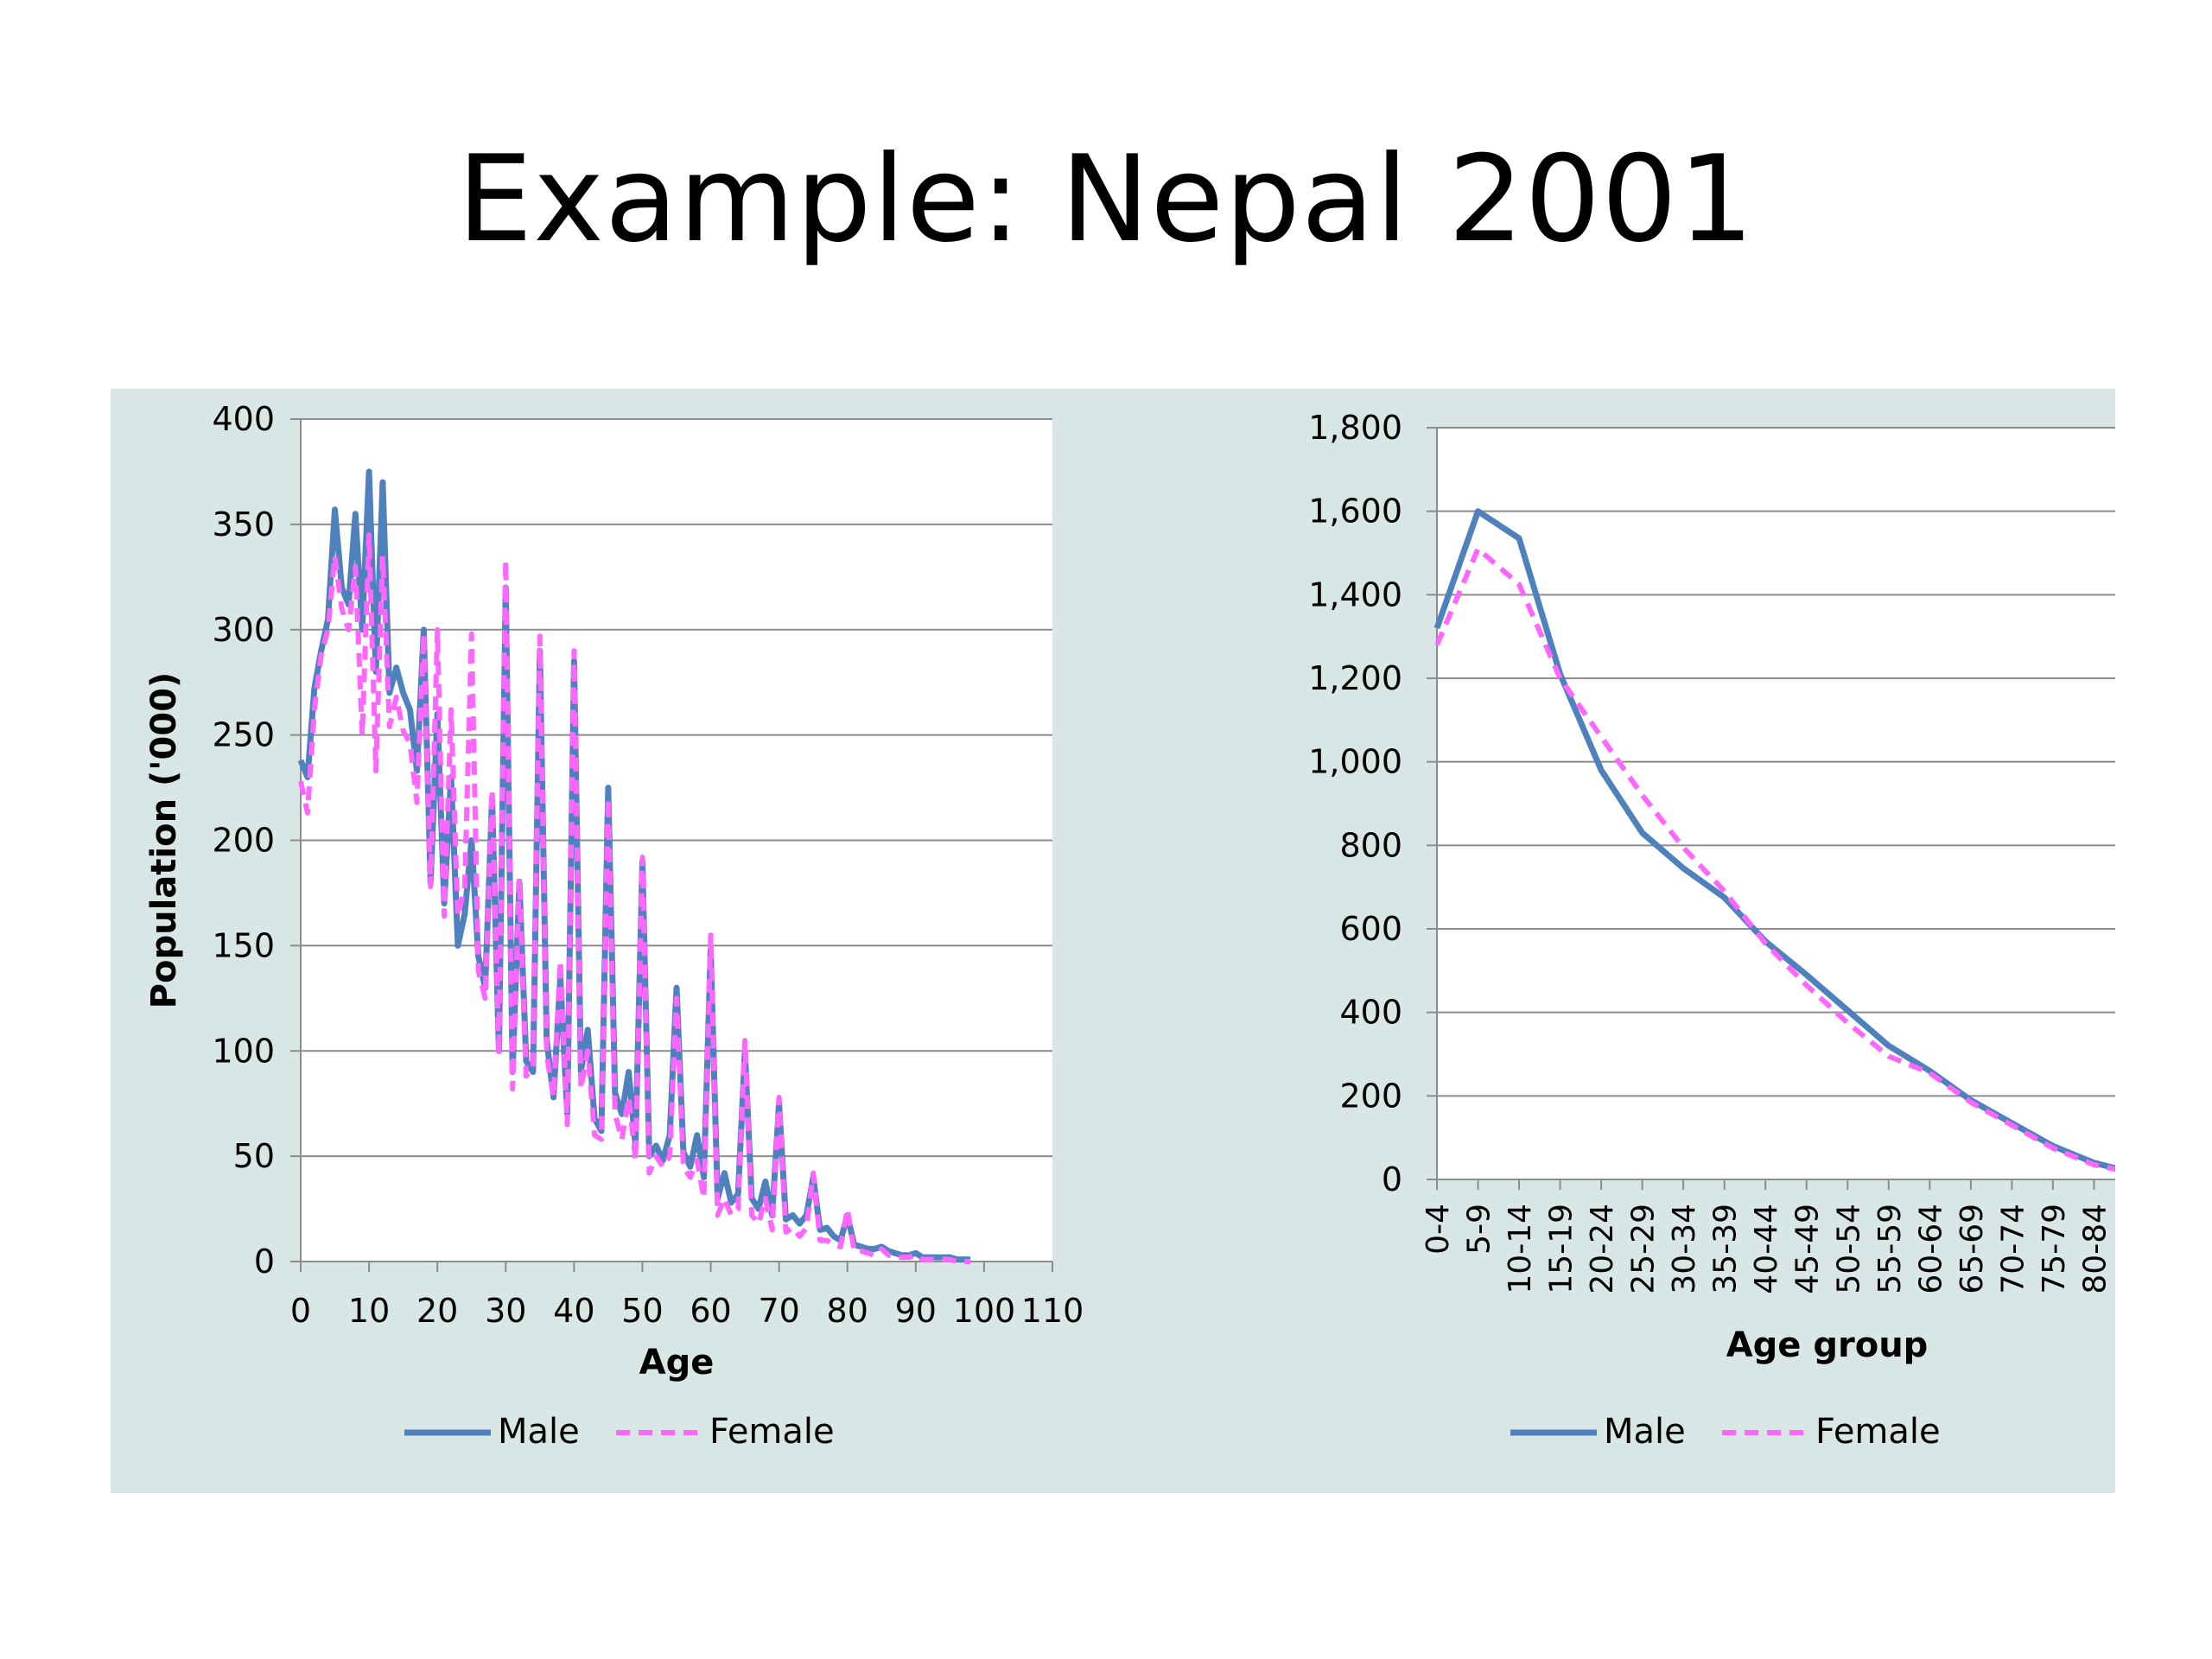 This screenshot has width=2212, height=1659. Describe the element at coordinates (642, 1311) in the screenshot. I see `x-tick-label: 50` at that location.